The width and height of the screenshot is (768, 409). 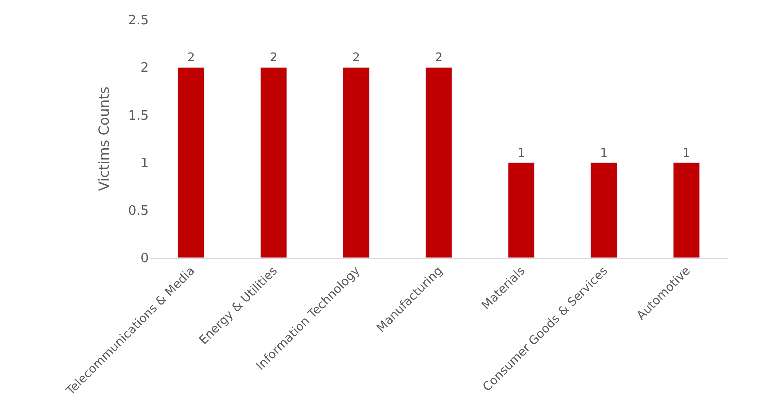 I want to click on y-tick-label: 0, so click(x=144, y=259).